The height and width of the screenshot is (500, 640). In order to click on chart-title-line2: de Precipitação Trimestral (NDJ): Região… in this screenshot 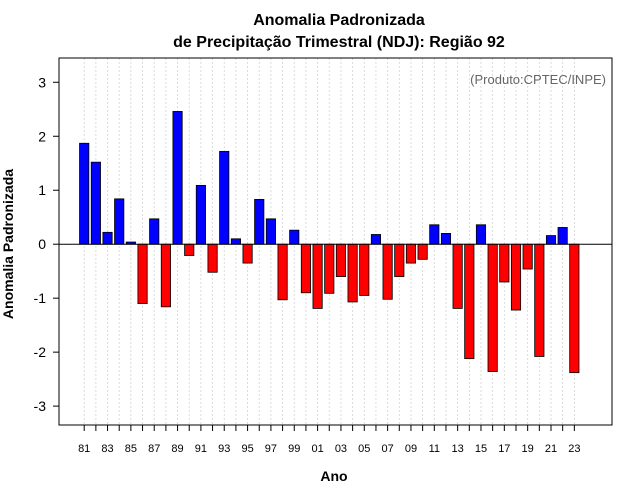, I will do `click(339, 42)`.